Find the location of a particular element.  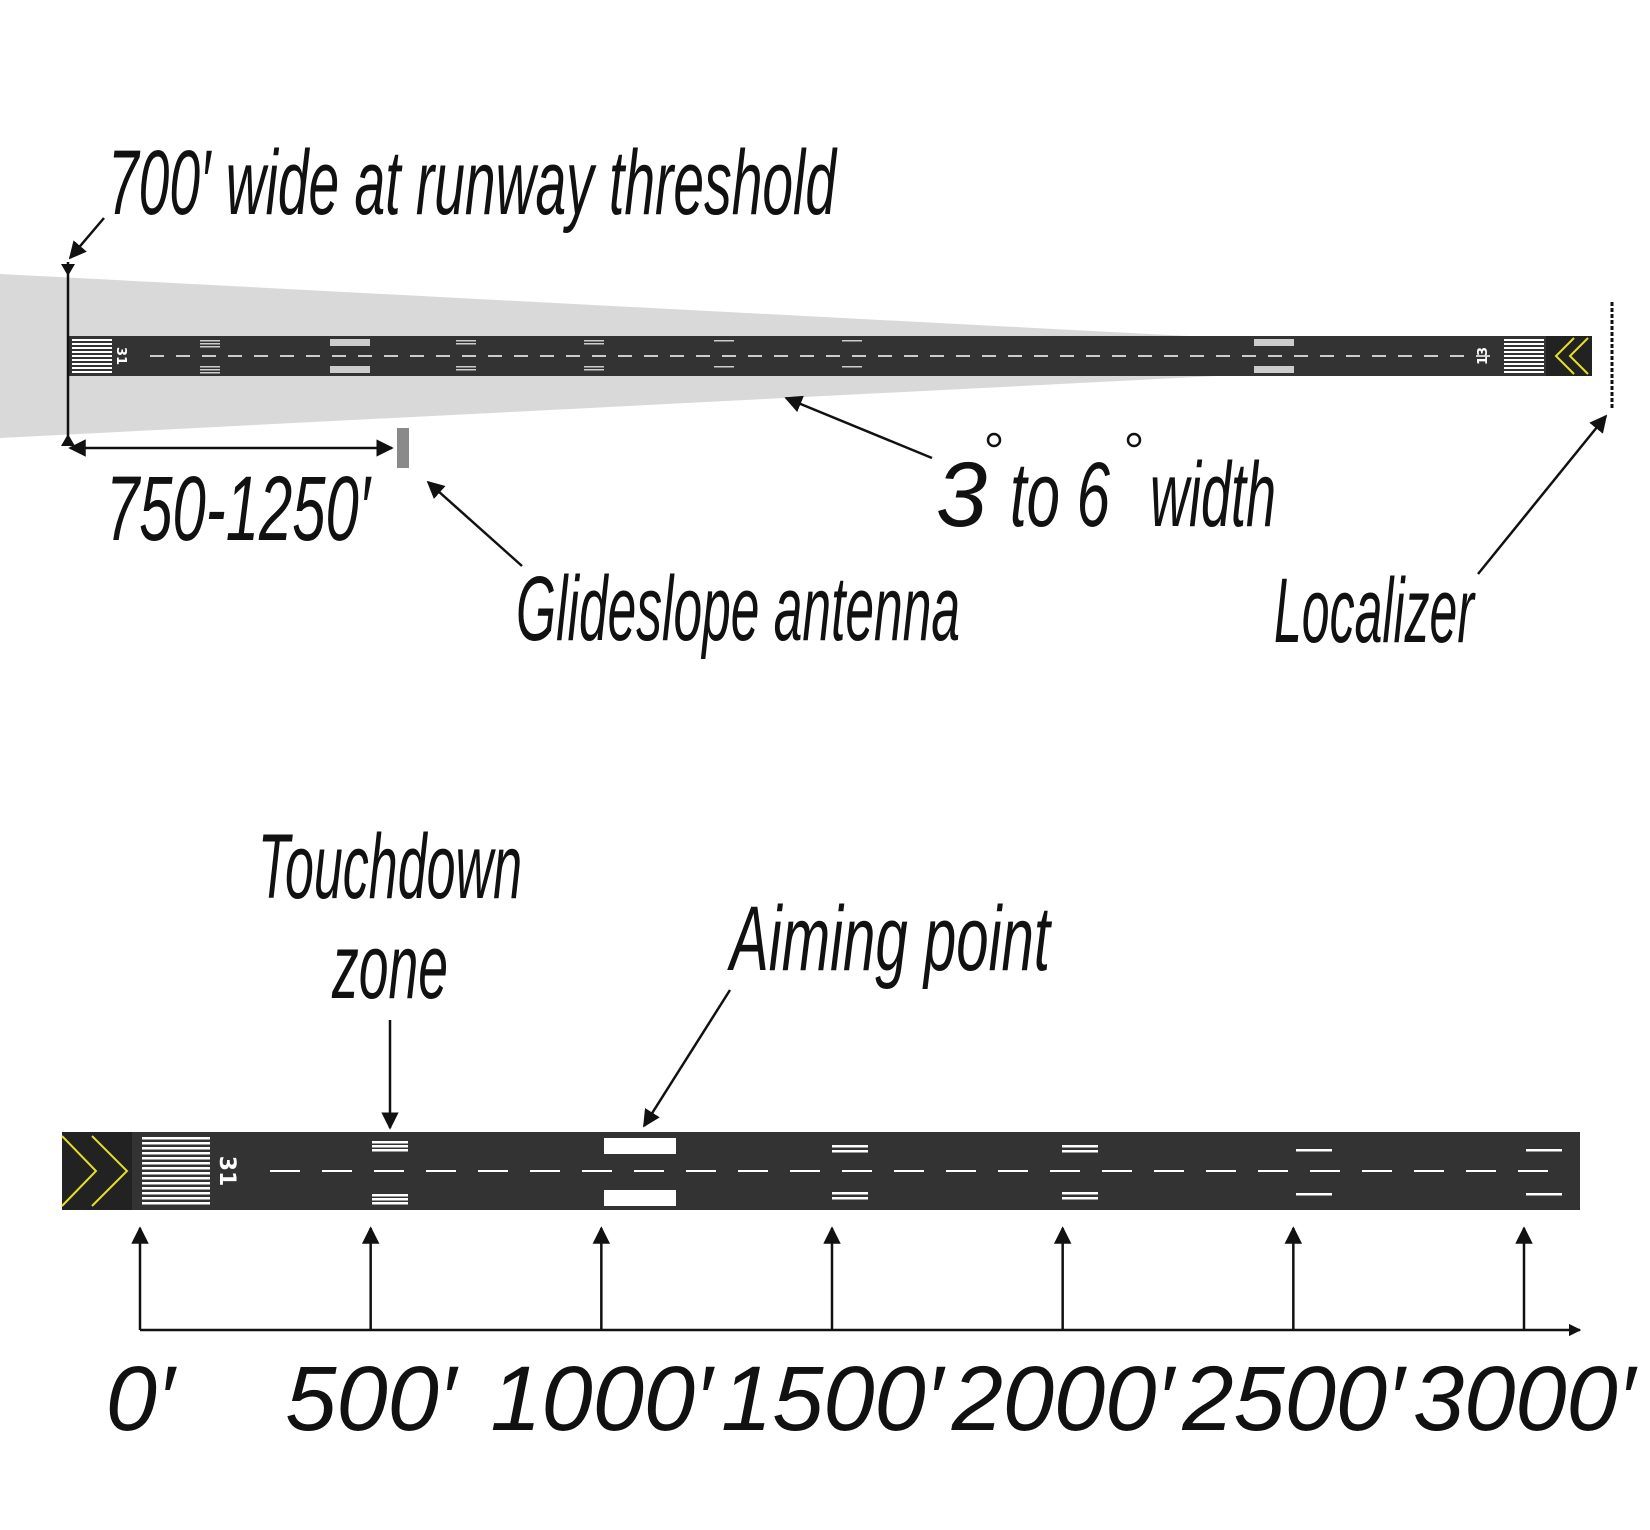

degree-symbol-a is located at coordinates (994, 440).